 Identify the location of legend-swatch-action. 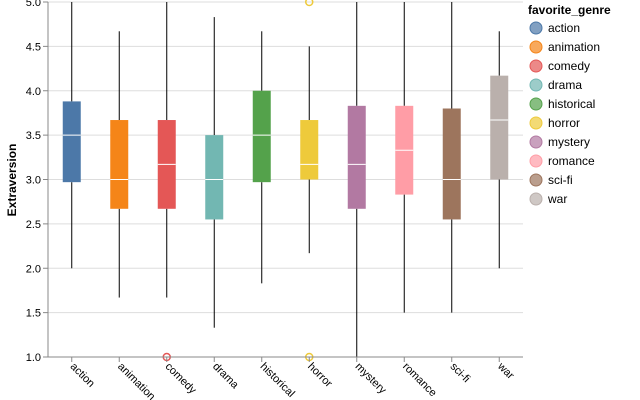
(536, 28).